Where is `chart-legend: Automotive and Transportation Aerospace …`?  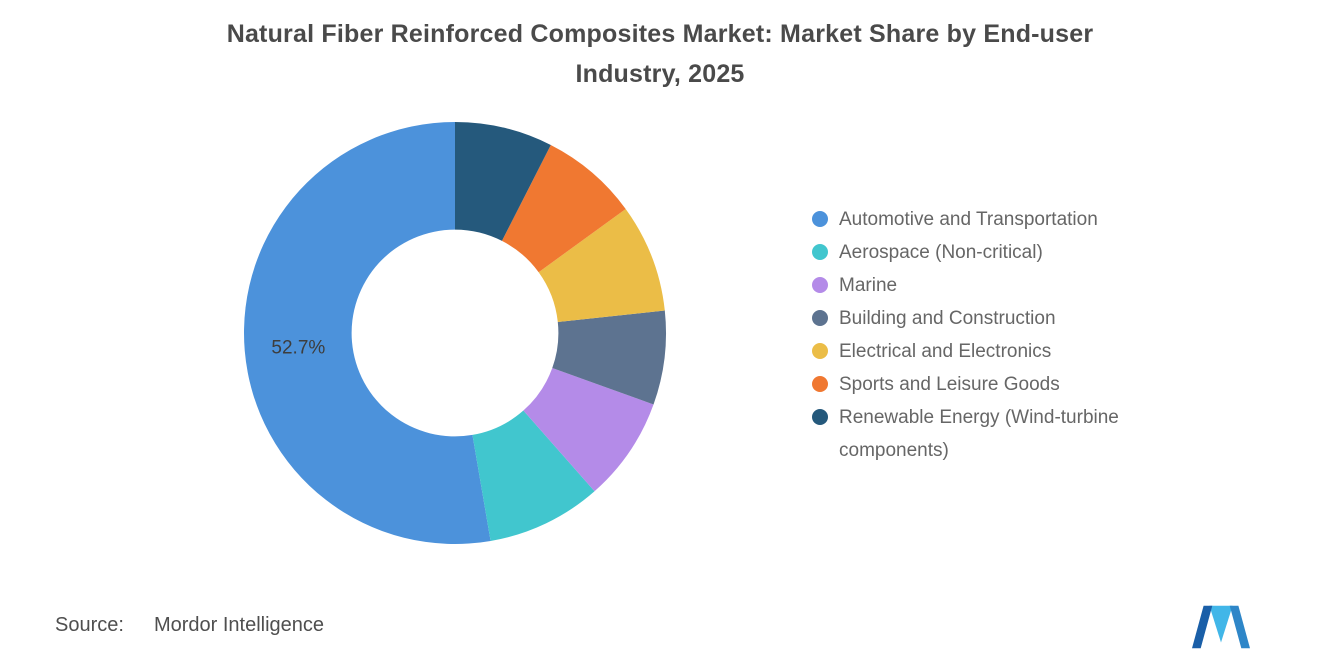
chart-legend: Automotive and Transportation Aerospace … is located at coordinates (1012, 335).